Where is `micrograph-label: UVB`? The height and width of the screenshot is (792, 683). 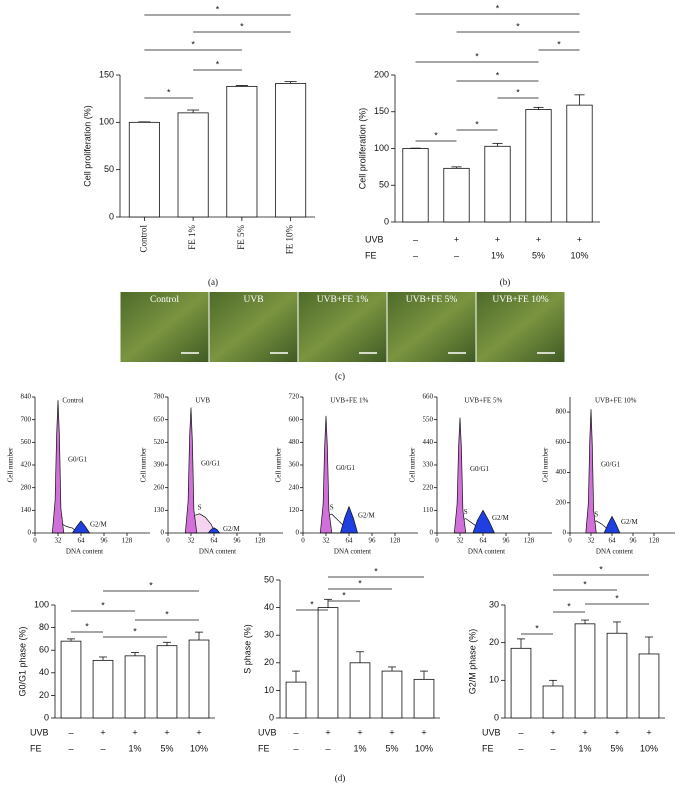 micrograph-label: UVB is located at coordinates (253, 300).